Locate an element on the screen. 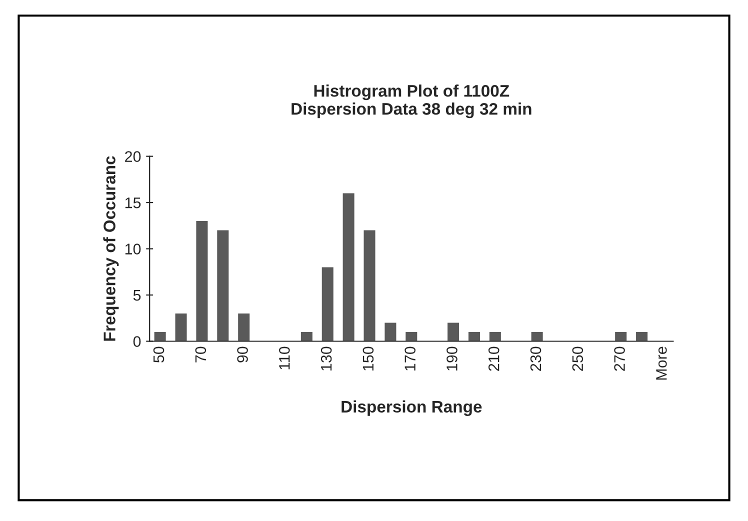 The image size is (748, 521). y-axis-title: Frequency of Occuranc is located at coordinates (111, 248).